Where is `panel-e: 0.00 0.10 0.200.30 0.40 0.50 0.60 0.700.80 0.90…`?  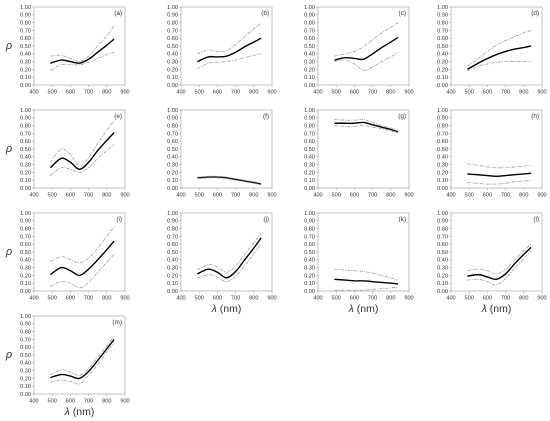
panel-e: 0.00 0.10 0.200.30 0.40 0.50 0.60 0.700.80 0.90… is located at coordinates (67, 153).